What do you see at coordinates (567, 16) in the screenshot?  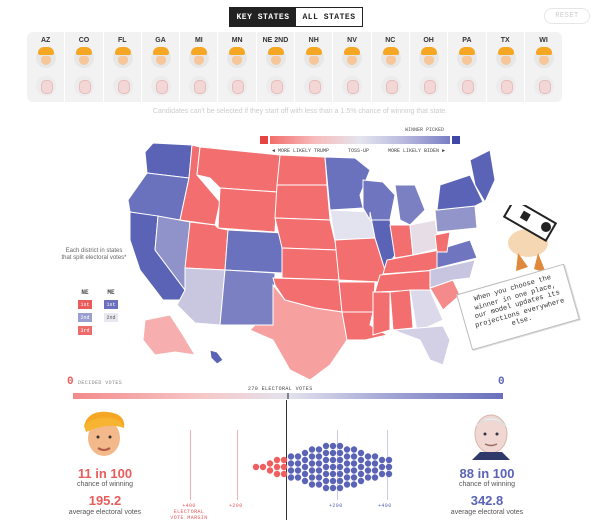 I see `reset-button: RESET` at bounding box center [567, 16].